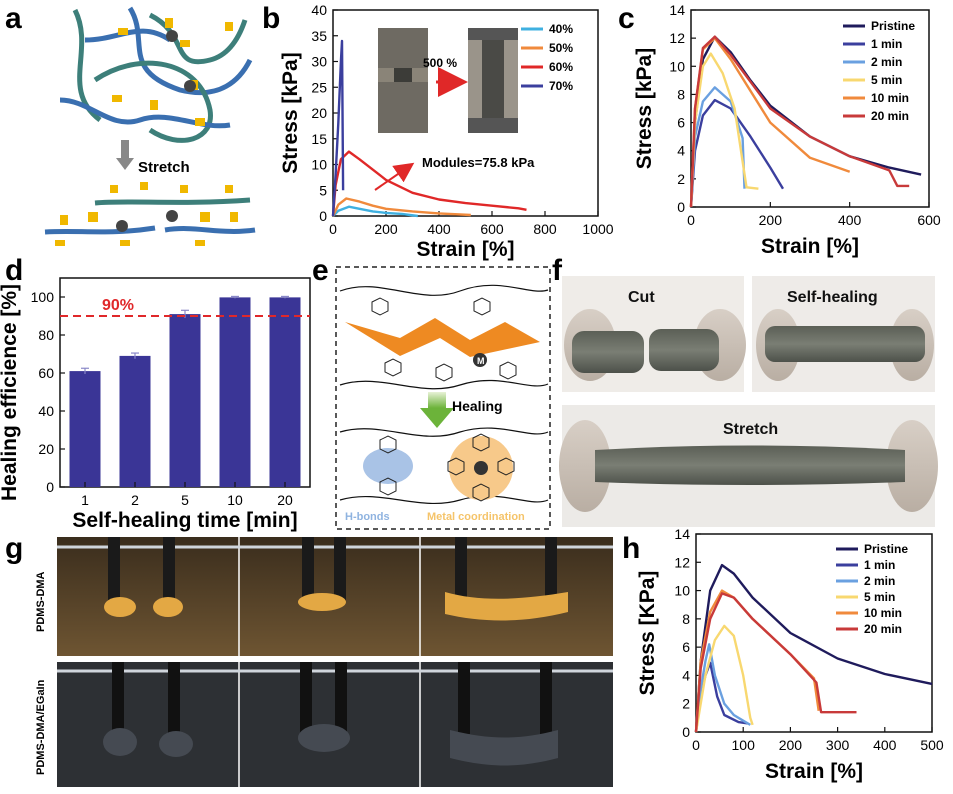 This screenshot has height=794, width=953. What do you see at coordinates (394, 176) in the screenshot?
I see `annotation-arrow` at bounding box center [394, 176].